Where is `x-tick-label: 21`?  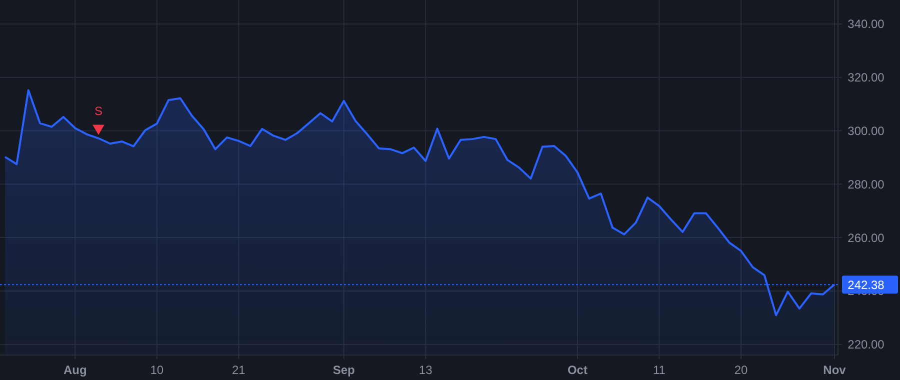
x-tick-label: 21 is located at coordinates (239, 370).